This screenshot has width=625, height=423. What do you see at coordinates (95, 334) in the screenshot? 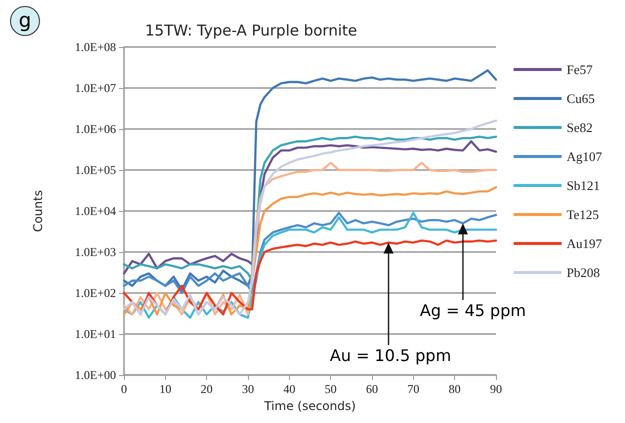
I see `y-tick-label: 1.0E+01` at bounding box center [95, 334].